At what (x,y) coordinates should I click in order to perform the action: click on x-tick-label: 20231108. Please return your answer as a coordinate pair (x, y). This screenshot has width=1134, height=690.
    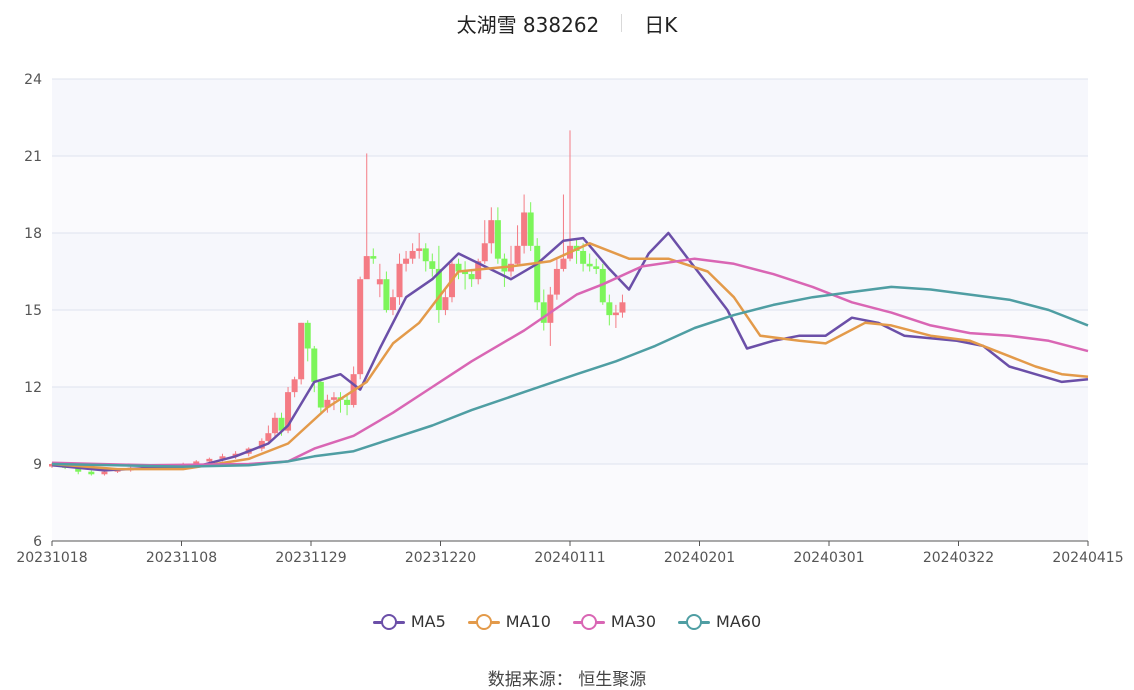
    Looking at the image, I should click on (181, 558).